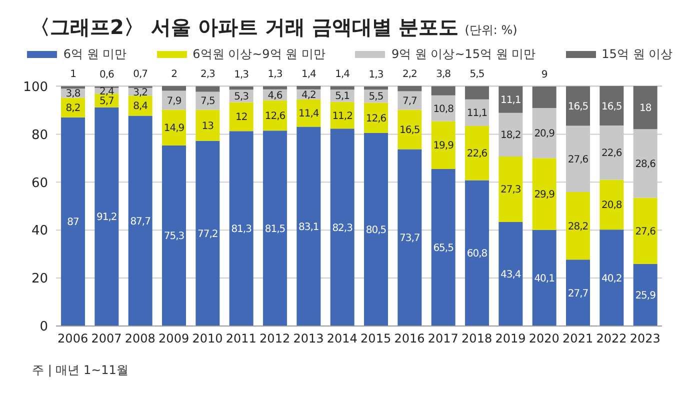  I want to click on x-tick-label: 2013, so click(308, 339).